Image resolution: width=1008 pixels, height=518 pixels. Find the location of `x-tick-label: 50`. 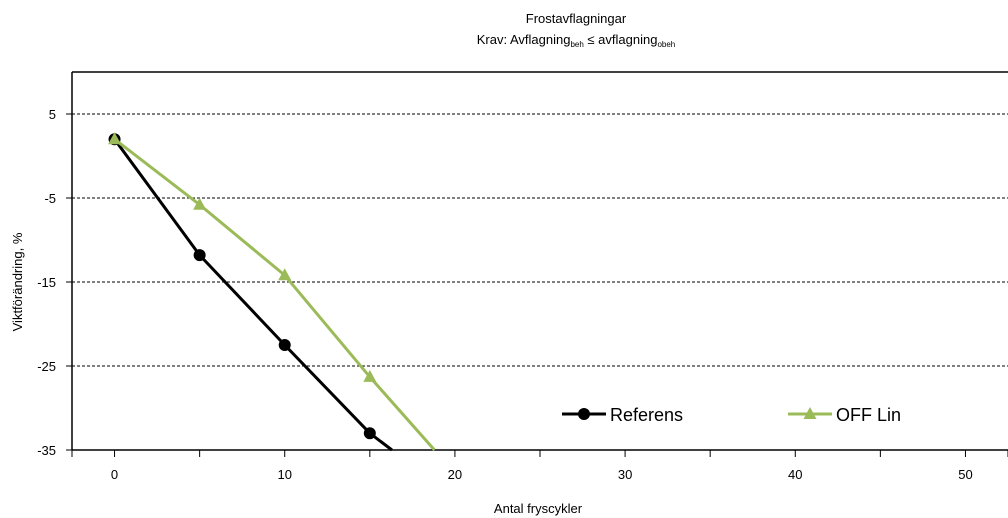

x-tick-label: 50 is located at coordinates (965, 474).